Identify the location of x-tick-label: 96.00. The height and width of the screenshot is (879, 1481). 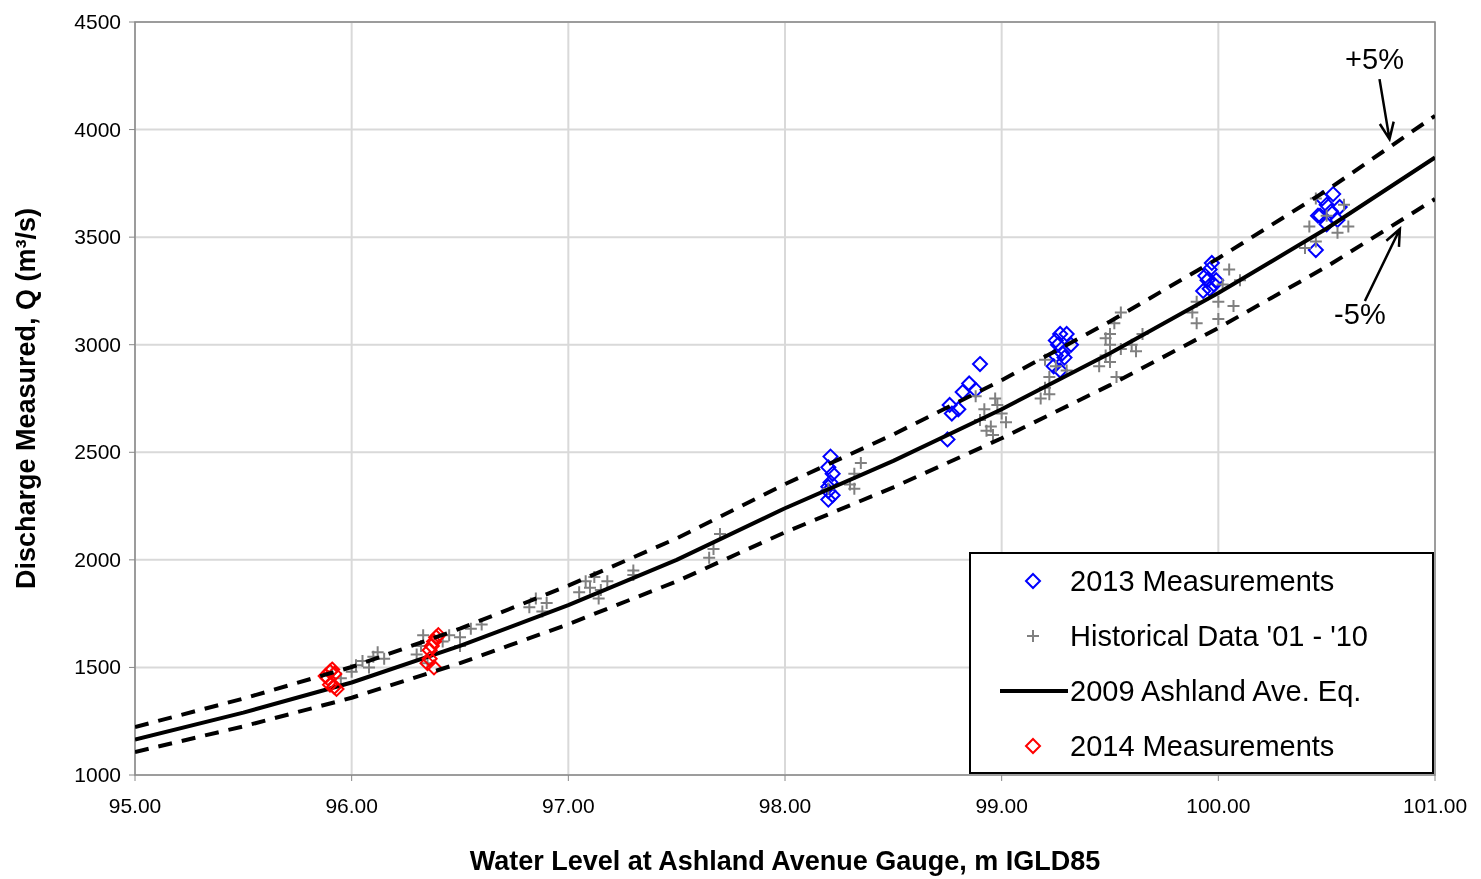
(351, 805).